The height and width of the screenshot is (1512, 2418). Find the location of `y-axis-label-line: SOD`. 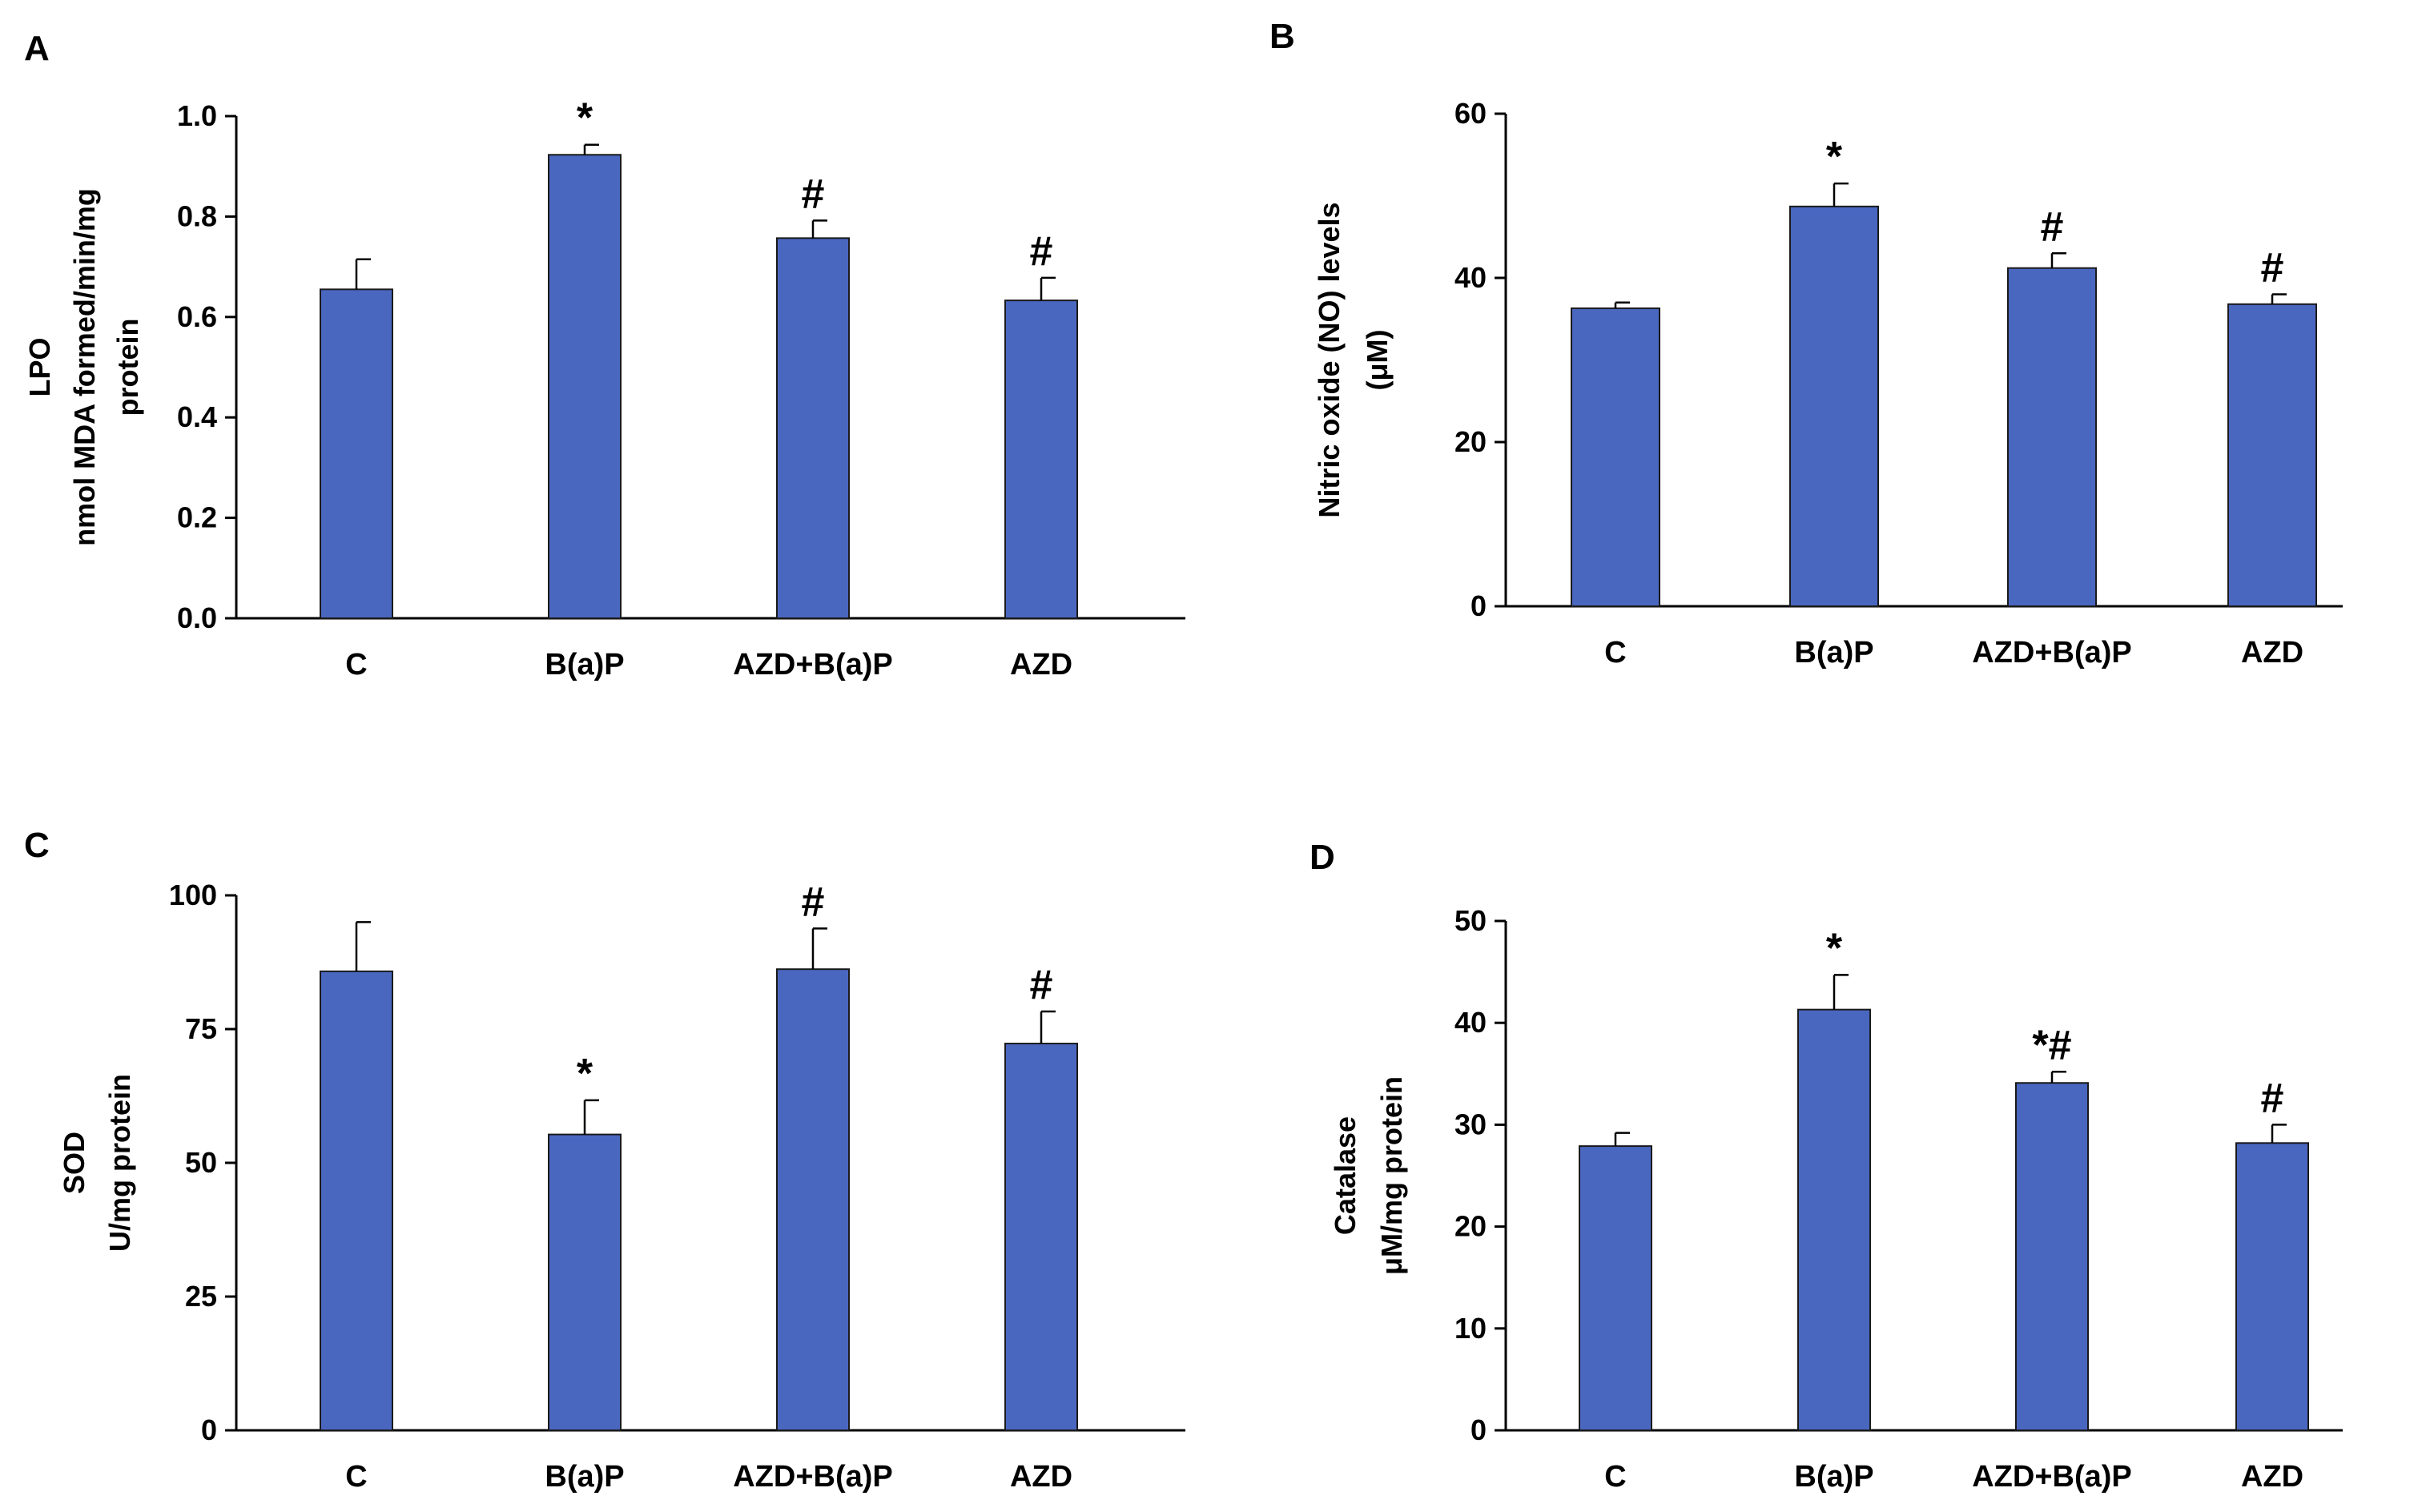

y-axis-label-line: SOD is located at coordinates (74, 1163).